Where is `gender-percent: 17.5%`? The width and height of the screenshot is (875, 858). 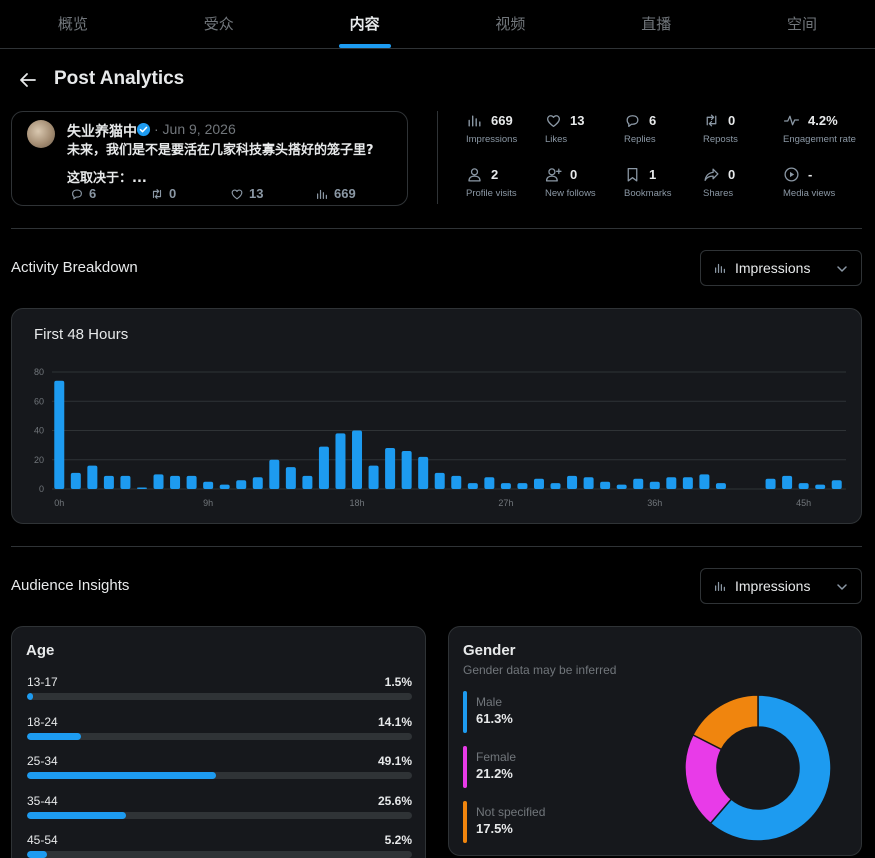
gender-percent: 17.5% is located at coordinates (494, 828).